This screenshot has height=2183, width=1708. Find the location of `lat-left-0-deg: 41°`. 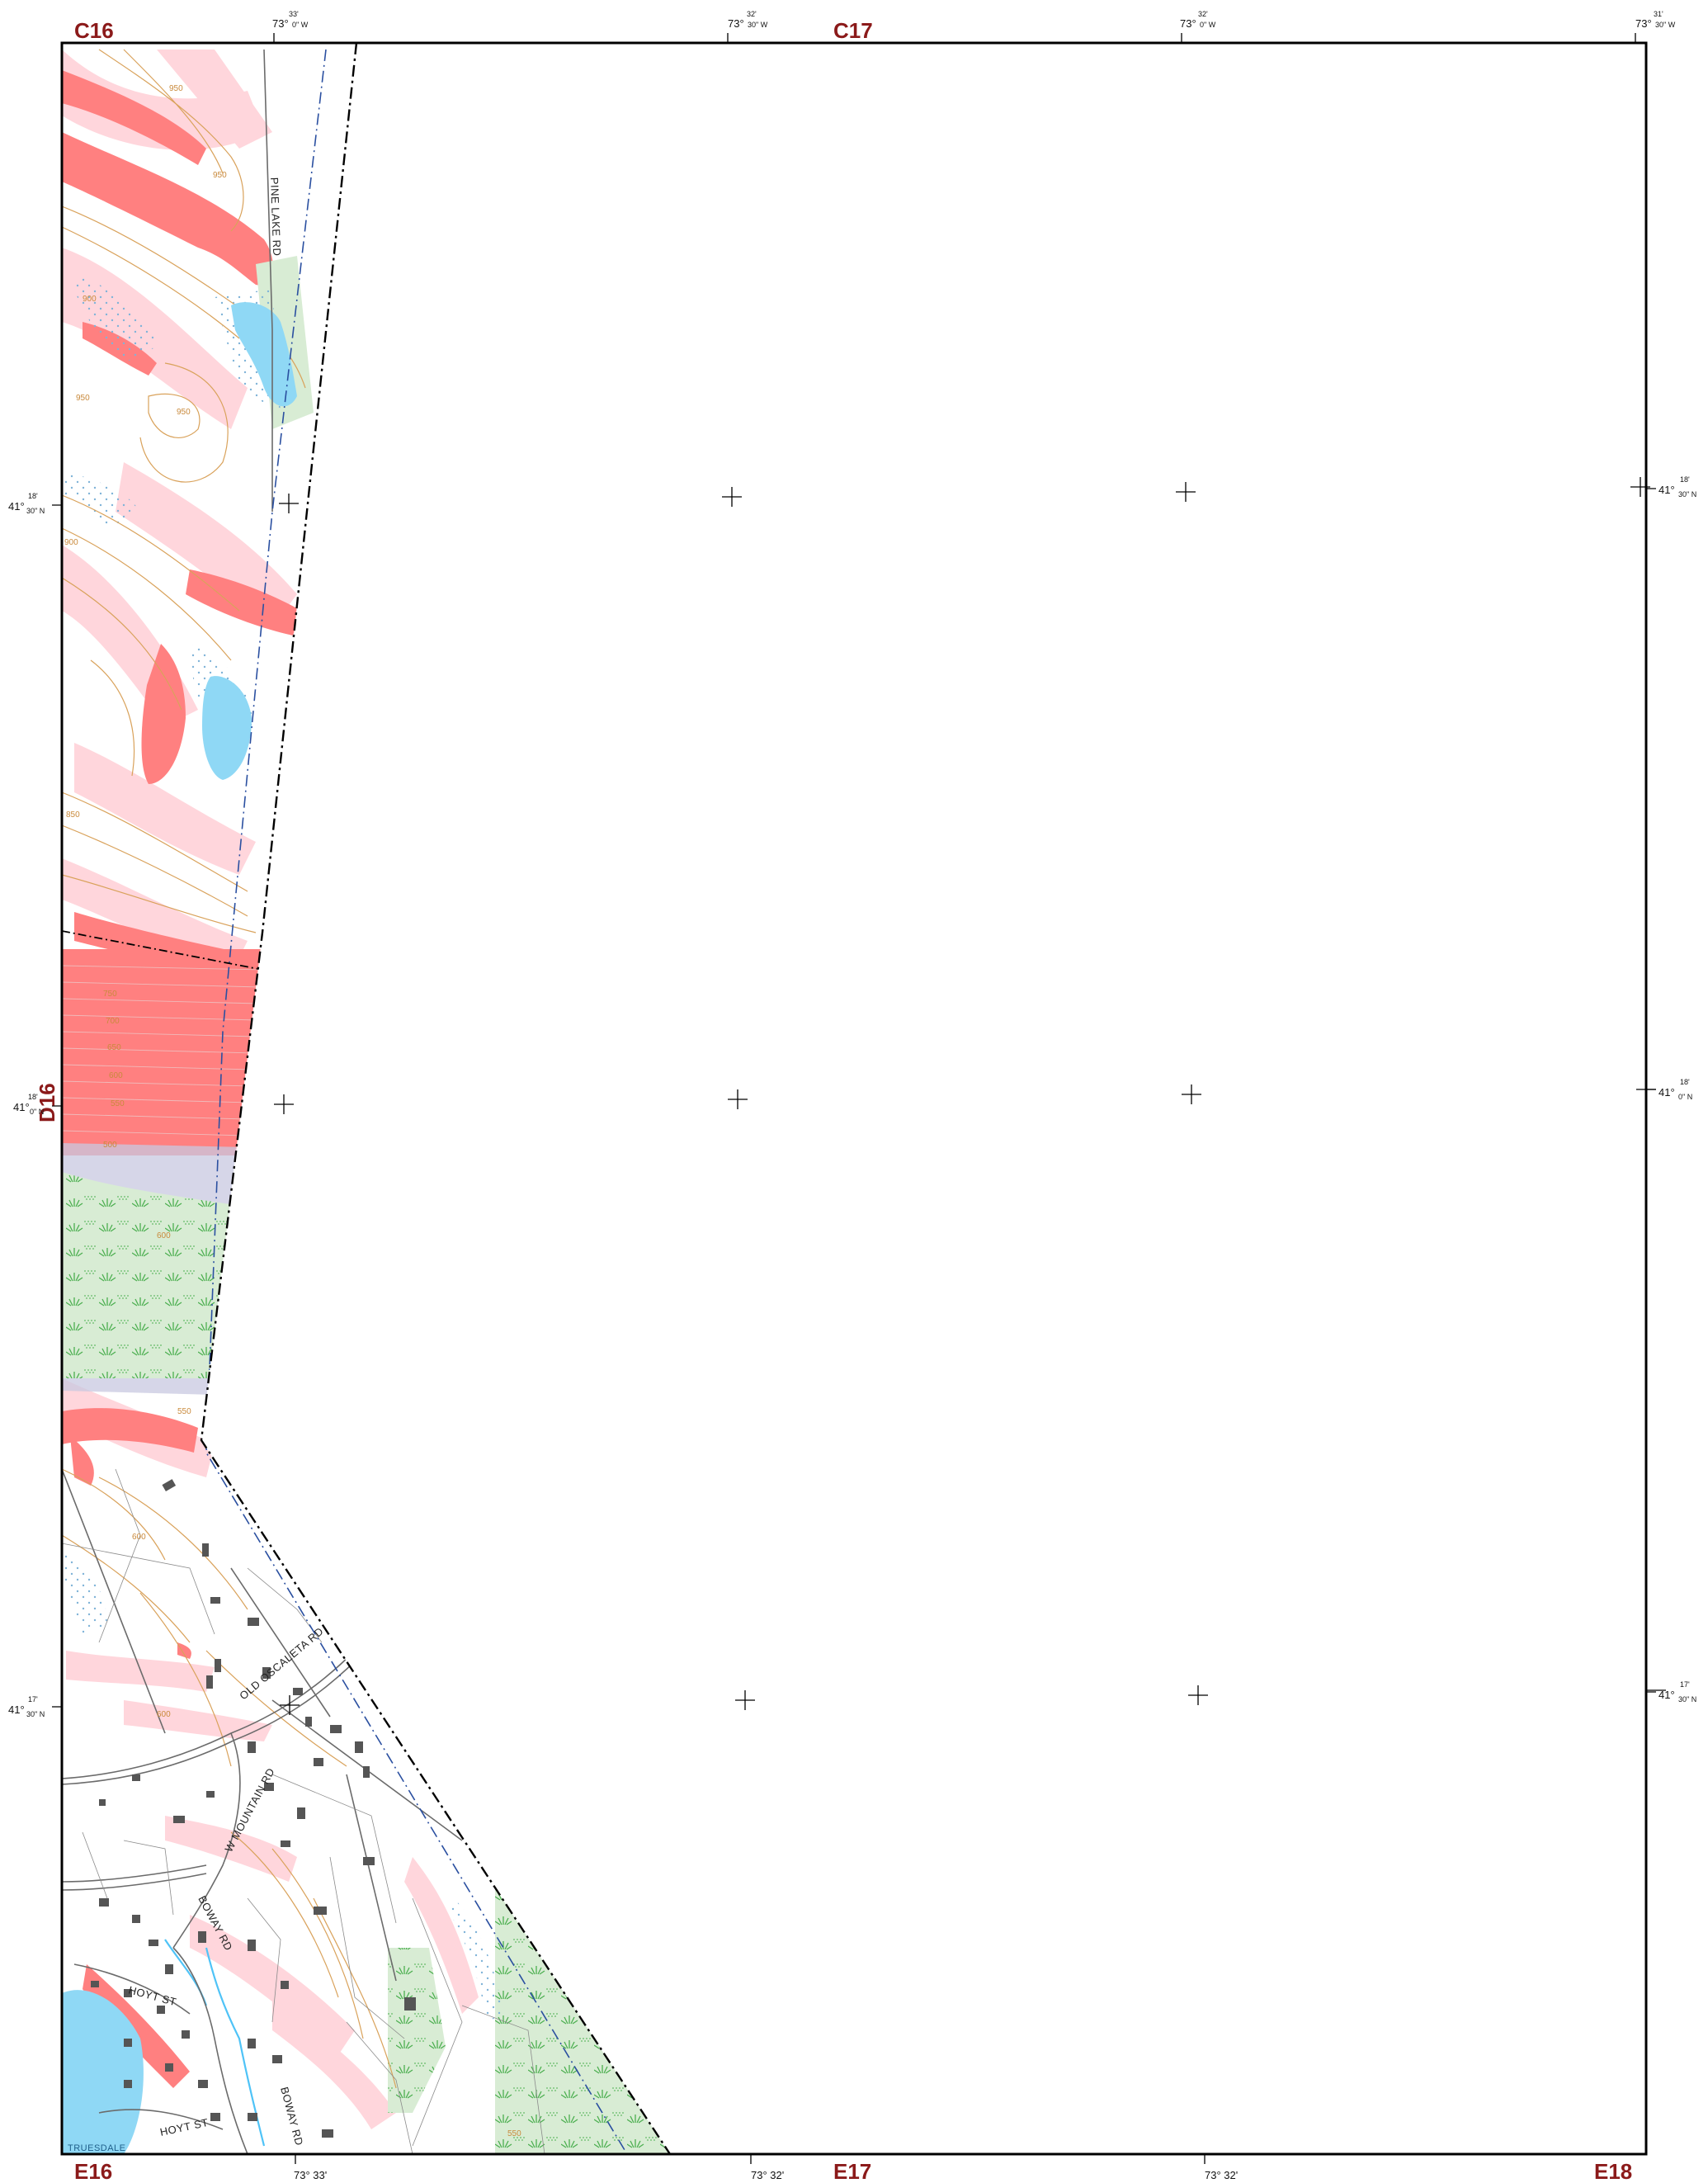

lat-left-0-deg: 41° is located at coordinates (16, 507).